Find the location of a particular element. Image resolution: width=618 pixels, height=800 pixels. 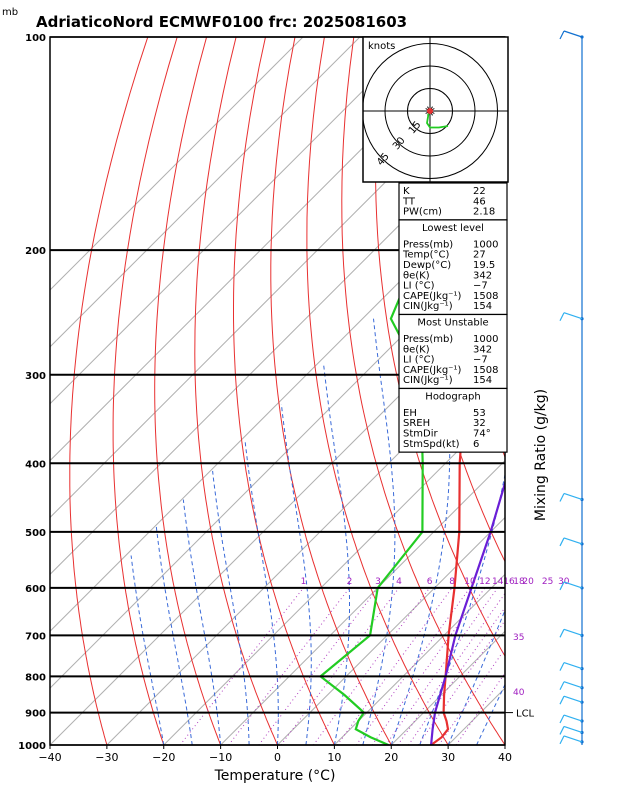

mixing-ratio-label: 12 is located at coordinates (484, 582).